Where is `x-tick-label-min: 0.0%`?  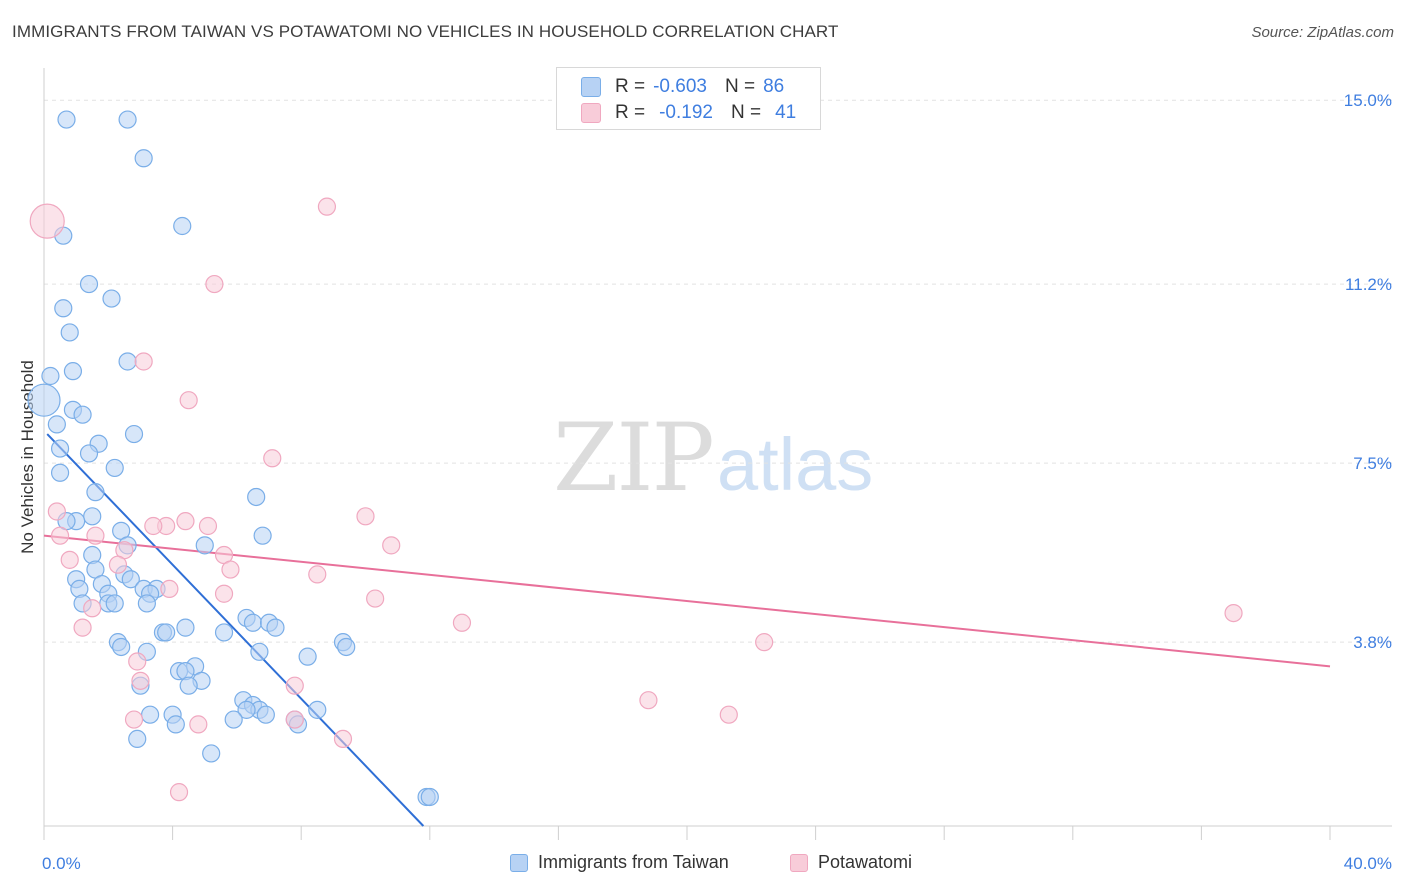
x-tick-label-min: 0.0% is located at coordinates (61, 863).